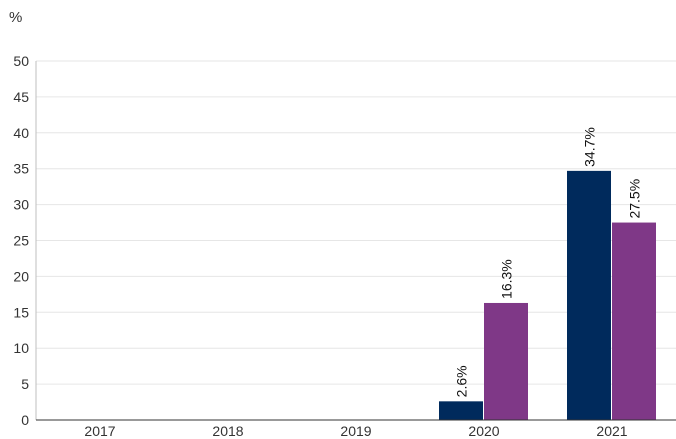 This screenshot has height=439, width=676. Describe the element at coordinates (99, 431) in the screenshot. I see `x-tick-label: 2017` at that location.